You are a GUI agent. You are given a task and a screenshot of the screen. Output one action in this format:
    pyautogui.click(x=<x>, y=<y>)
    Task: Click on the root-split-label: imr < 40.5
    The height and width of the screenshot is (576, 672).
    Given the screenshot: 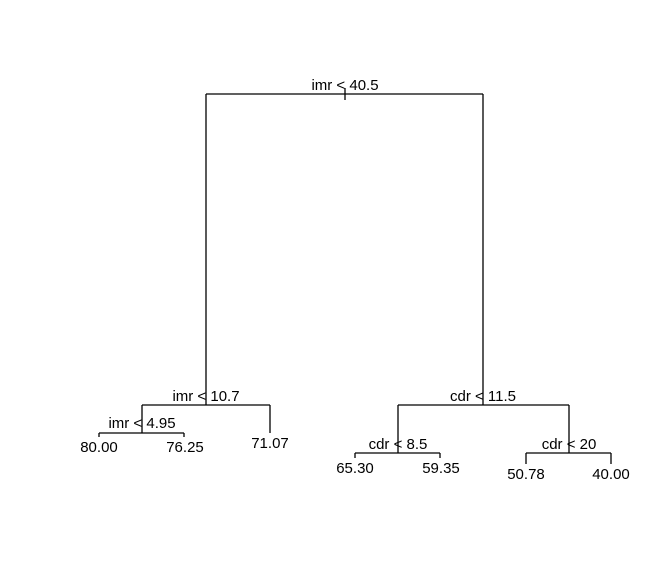 What is the action you would take?
    pyautogui.click(x=344, y=85)
    